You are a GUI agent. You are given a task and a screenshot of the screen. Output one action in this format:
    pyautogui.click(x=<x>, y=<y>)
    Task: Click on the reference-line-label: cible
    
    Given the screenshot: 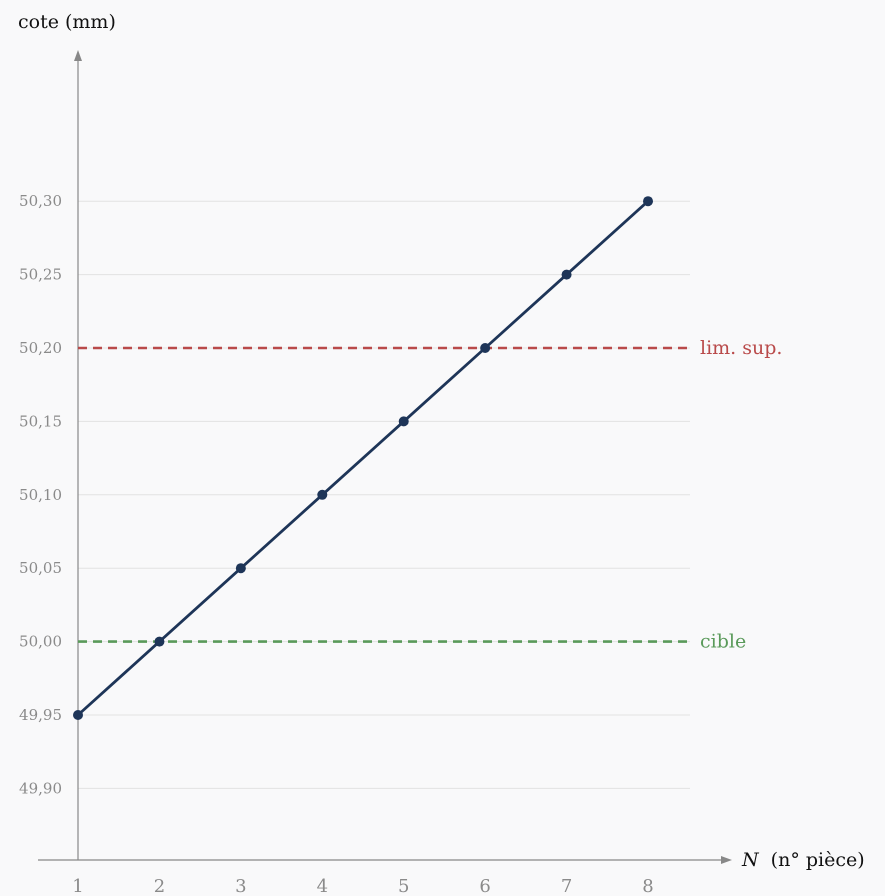 What is the action you would take?
    pyautogui.click(x=723, y=642)
    